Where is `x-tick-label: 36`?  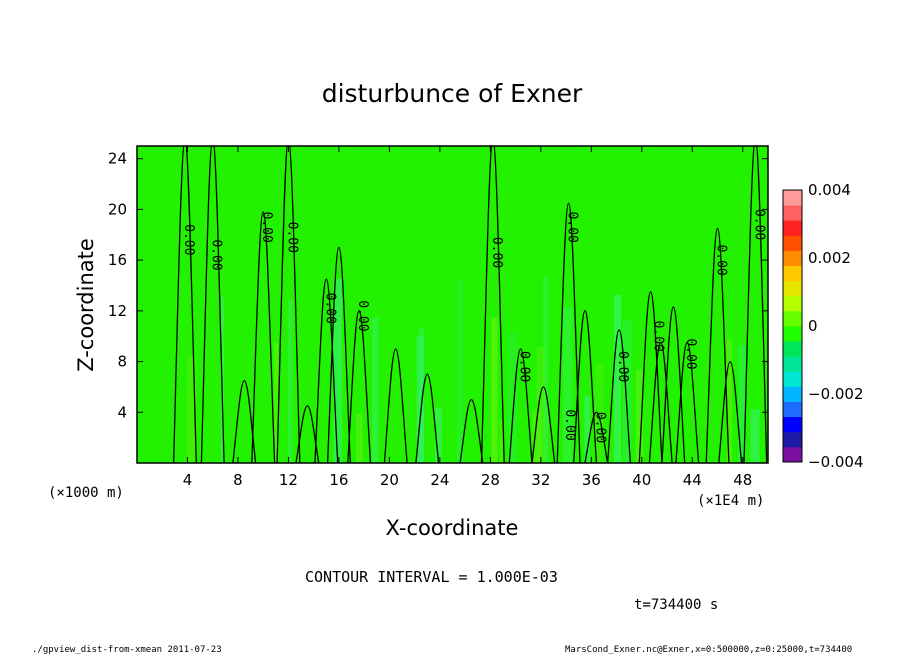
x-tick-label: 36 is located at coordinates (591, 480).